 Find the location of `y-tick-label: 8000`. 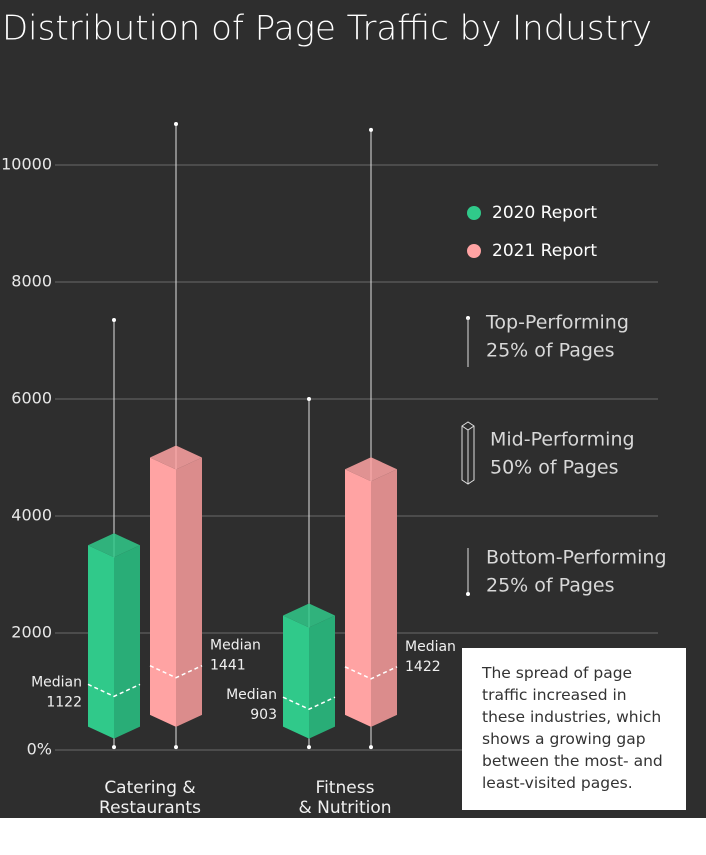

y-tick-label: 8000 is located at coordinates (31, 281).